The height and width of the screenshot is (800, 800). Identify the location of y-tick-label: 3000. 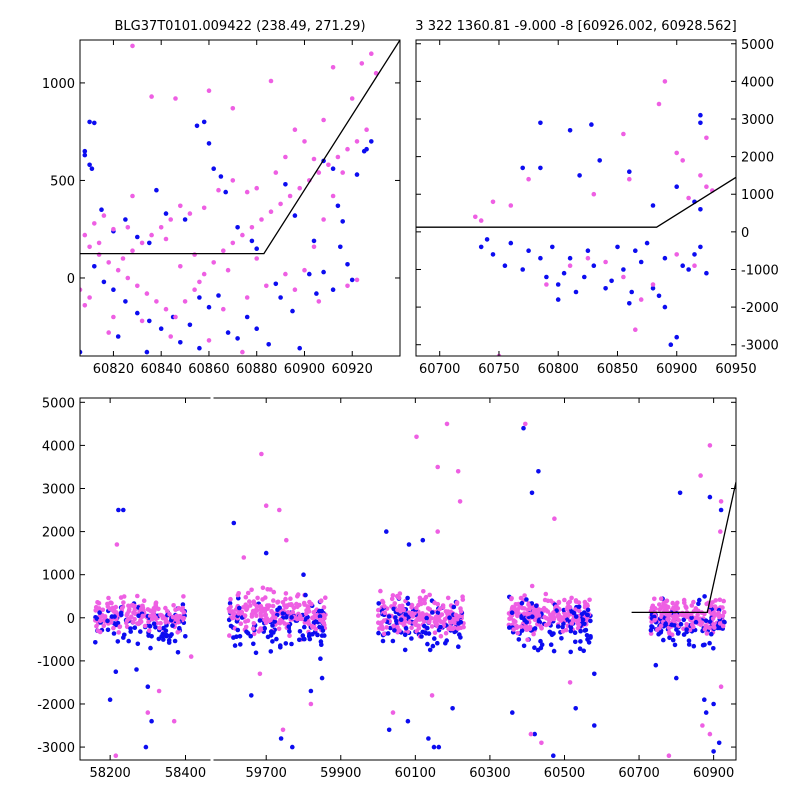
(757, 120).